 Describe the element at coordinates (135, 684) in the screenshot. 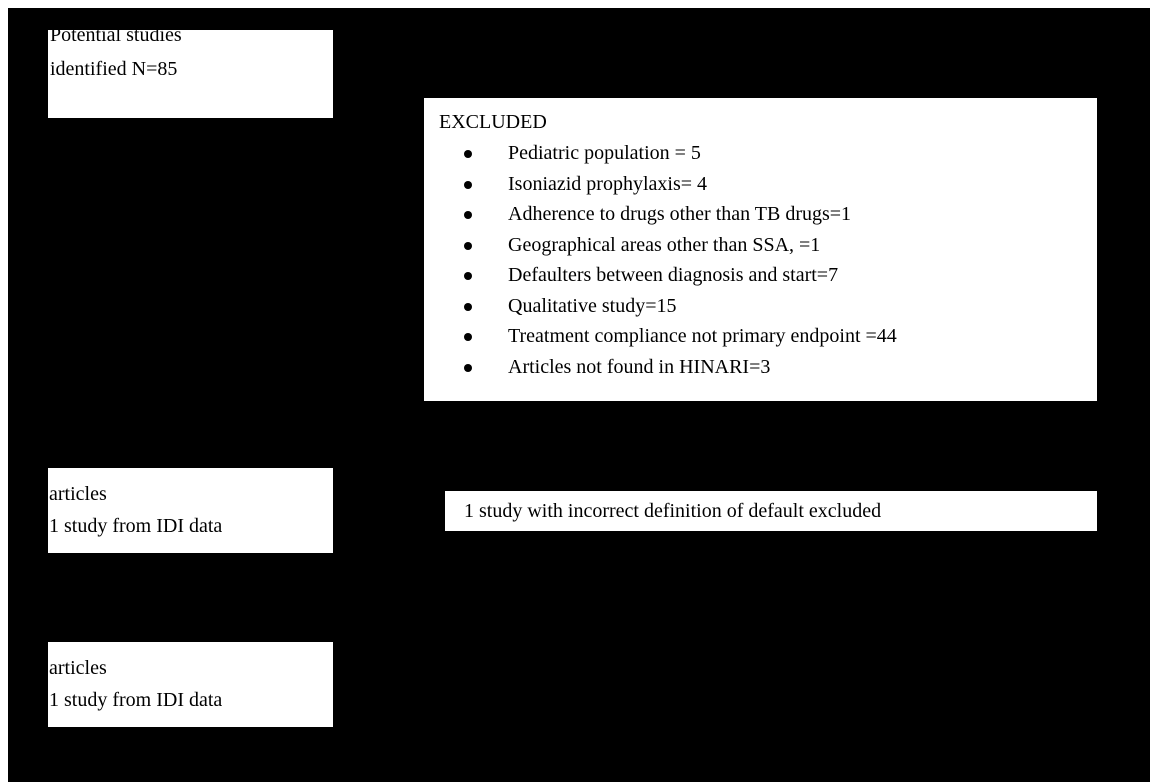

I see `final-articles-text: articles 1 study from IDI data` at that location.